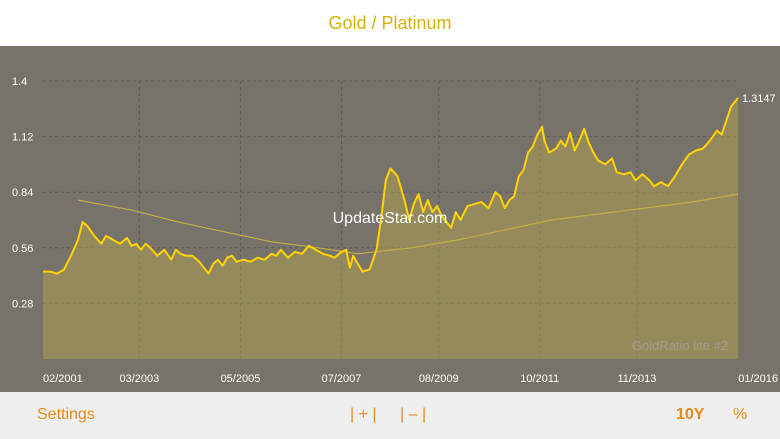 The height and width of the screenshot is (439, 780). What do you see at coordinates (363, 414) in the screenshot?
I see `zoom-in-button: | + |` at bounding box center [363, 414].